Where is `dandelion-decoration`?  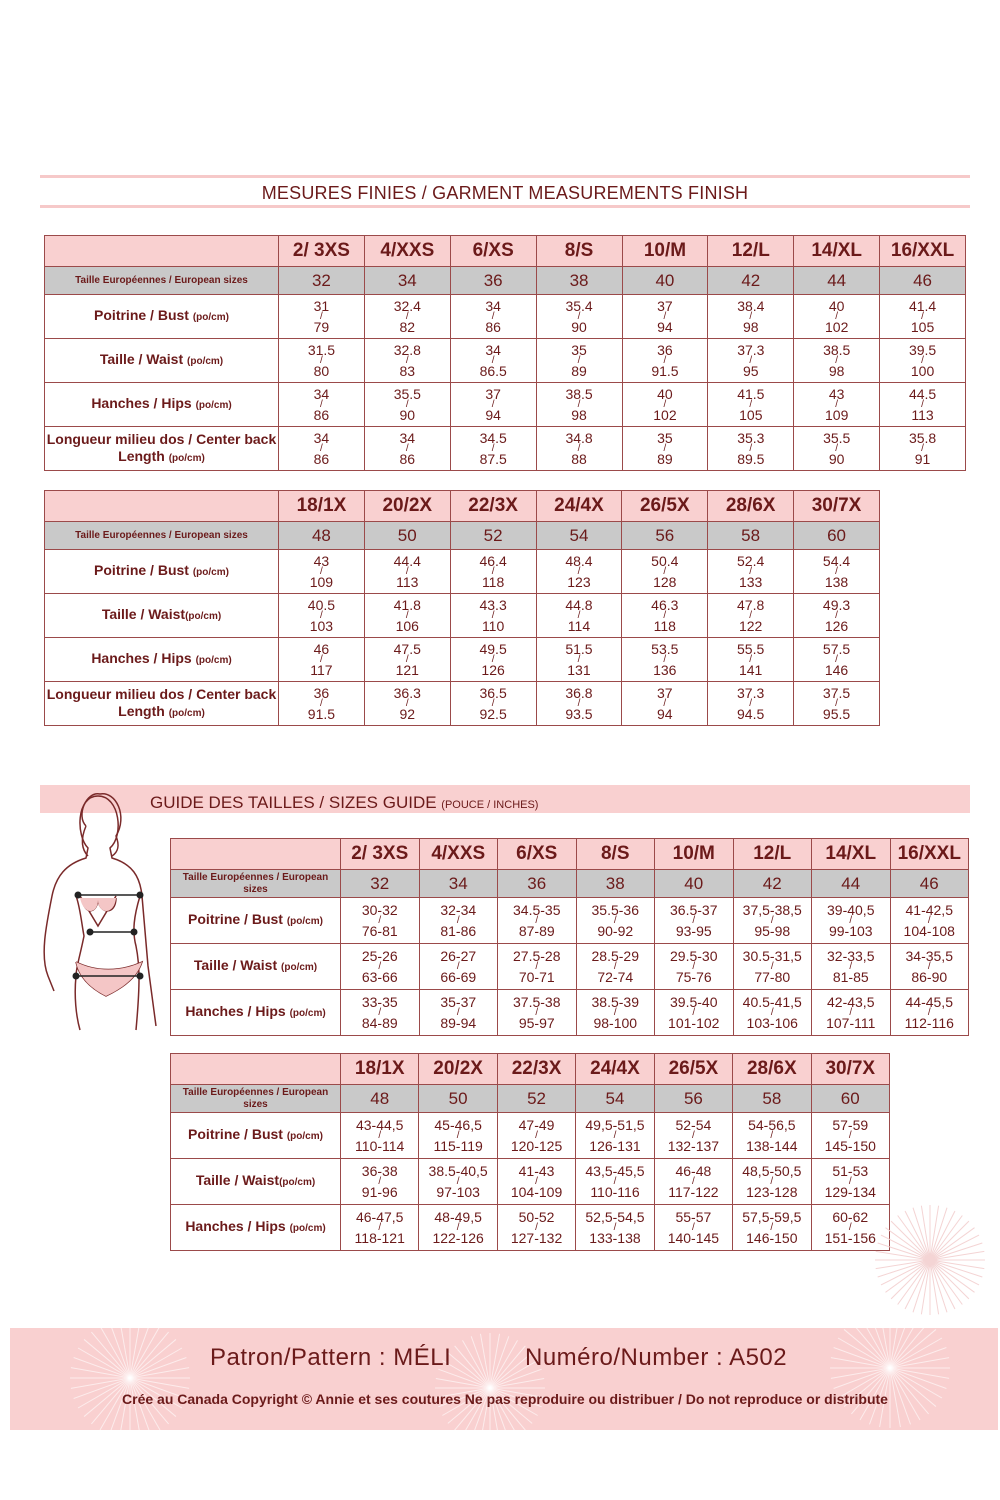 dandelion-decoration is located at coordinates (510, 1379).